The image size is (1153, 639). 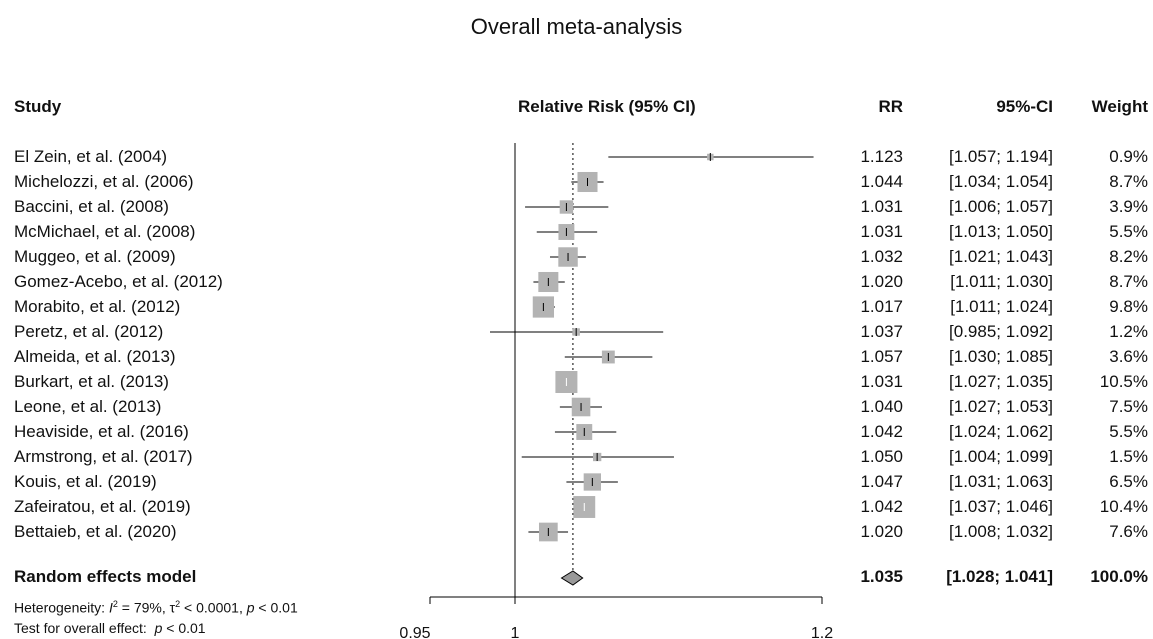 What do you see at coordinates (881, 156) in the screenshot?
I see `rr-value: 1.123` at bounding box center [881, 156].